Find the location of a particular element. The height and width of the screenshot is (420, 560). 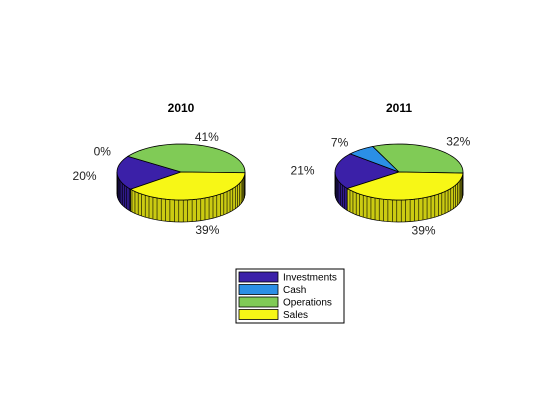

legend-label-investments: Investments is located at coordinates (310, 278).